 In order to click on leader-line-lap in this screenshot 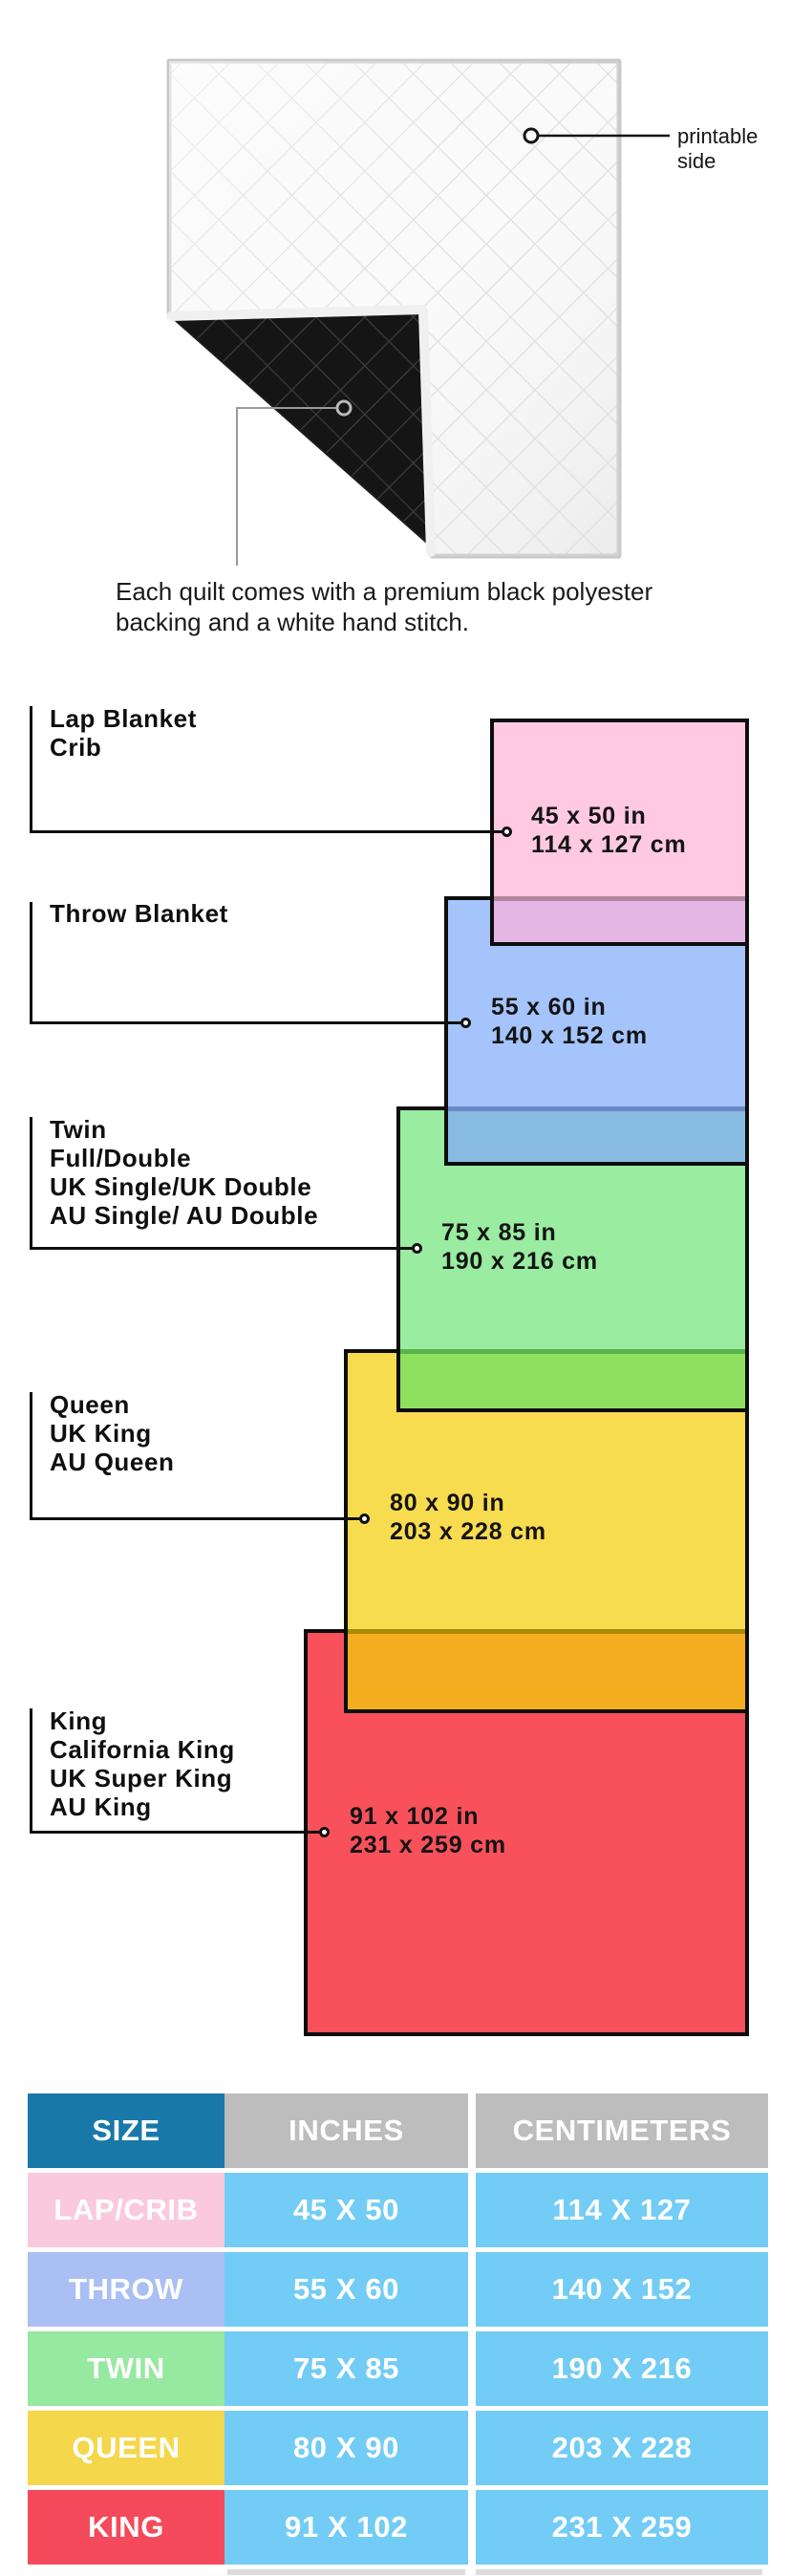, I will do `click(266, 831)`.